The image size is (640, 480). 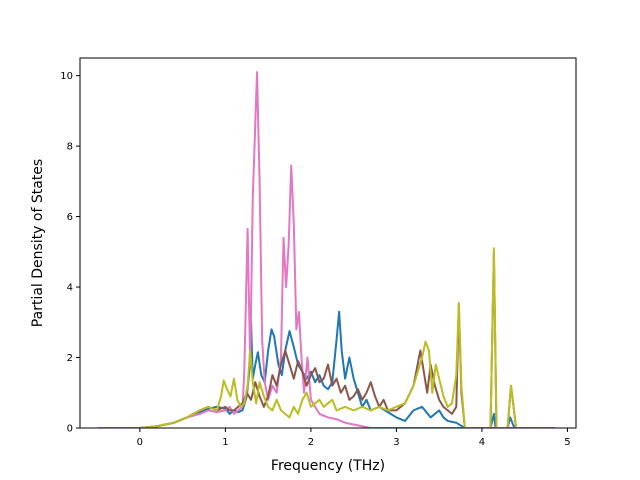 I want to click on y-tick-label: 4, so click(x=70, y=288).